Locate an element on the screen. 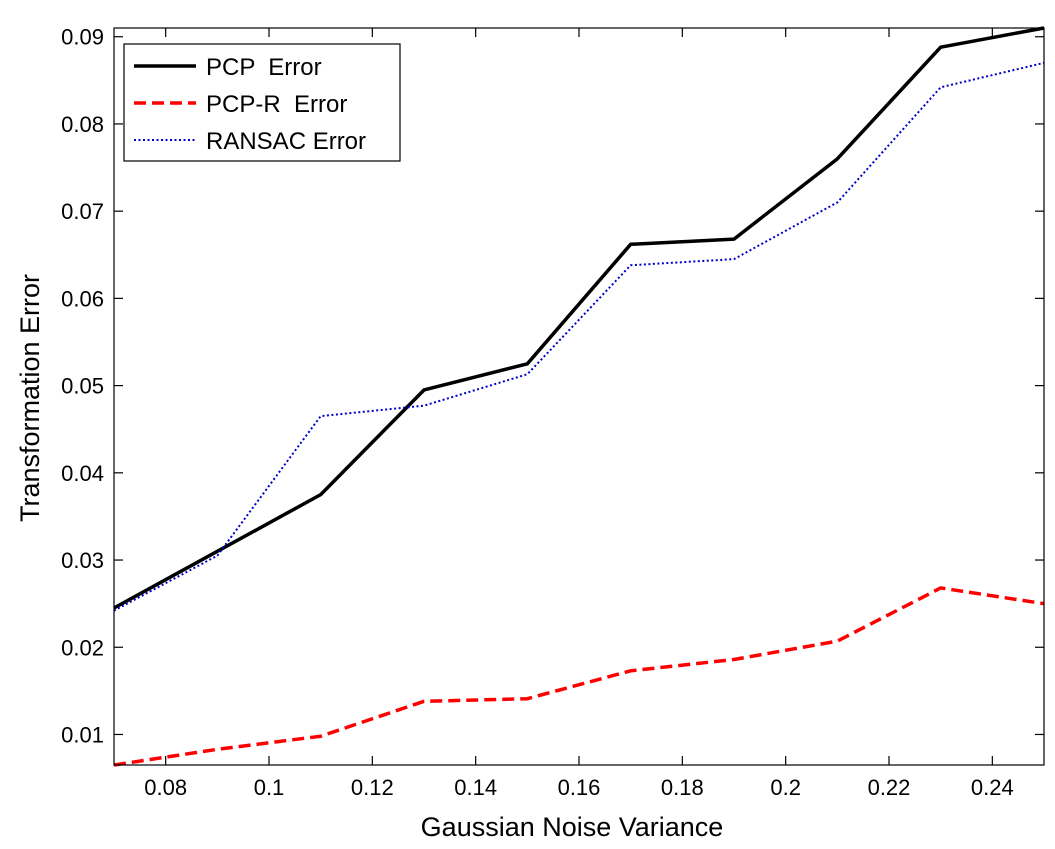 This screenshot has height=849, width=1055. y-tick-label: 0.09 is located at coordinates (82, 37).